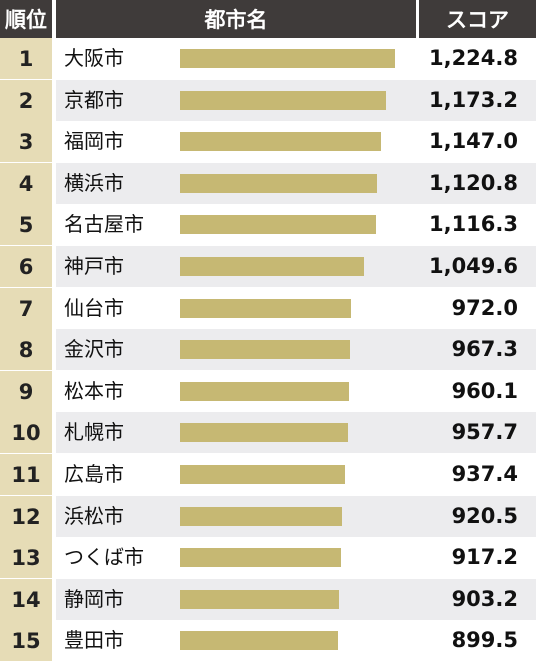  I want to click on score-value: 1,120.8, so click(473, 183).